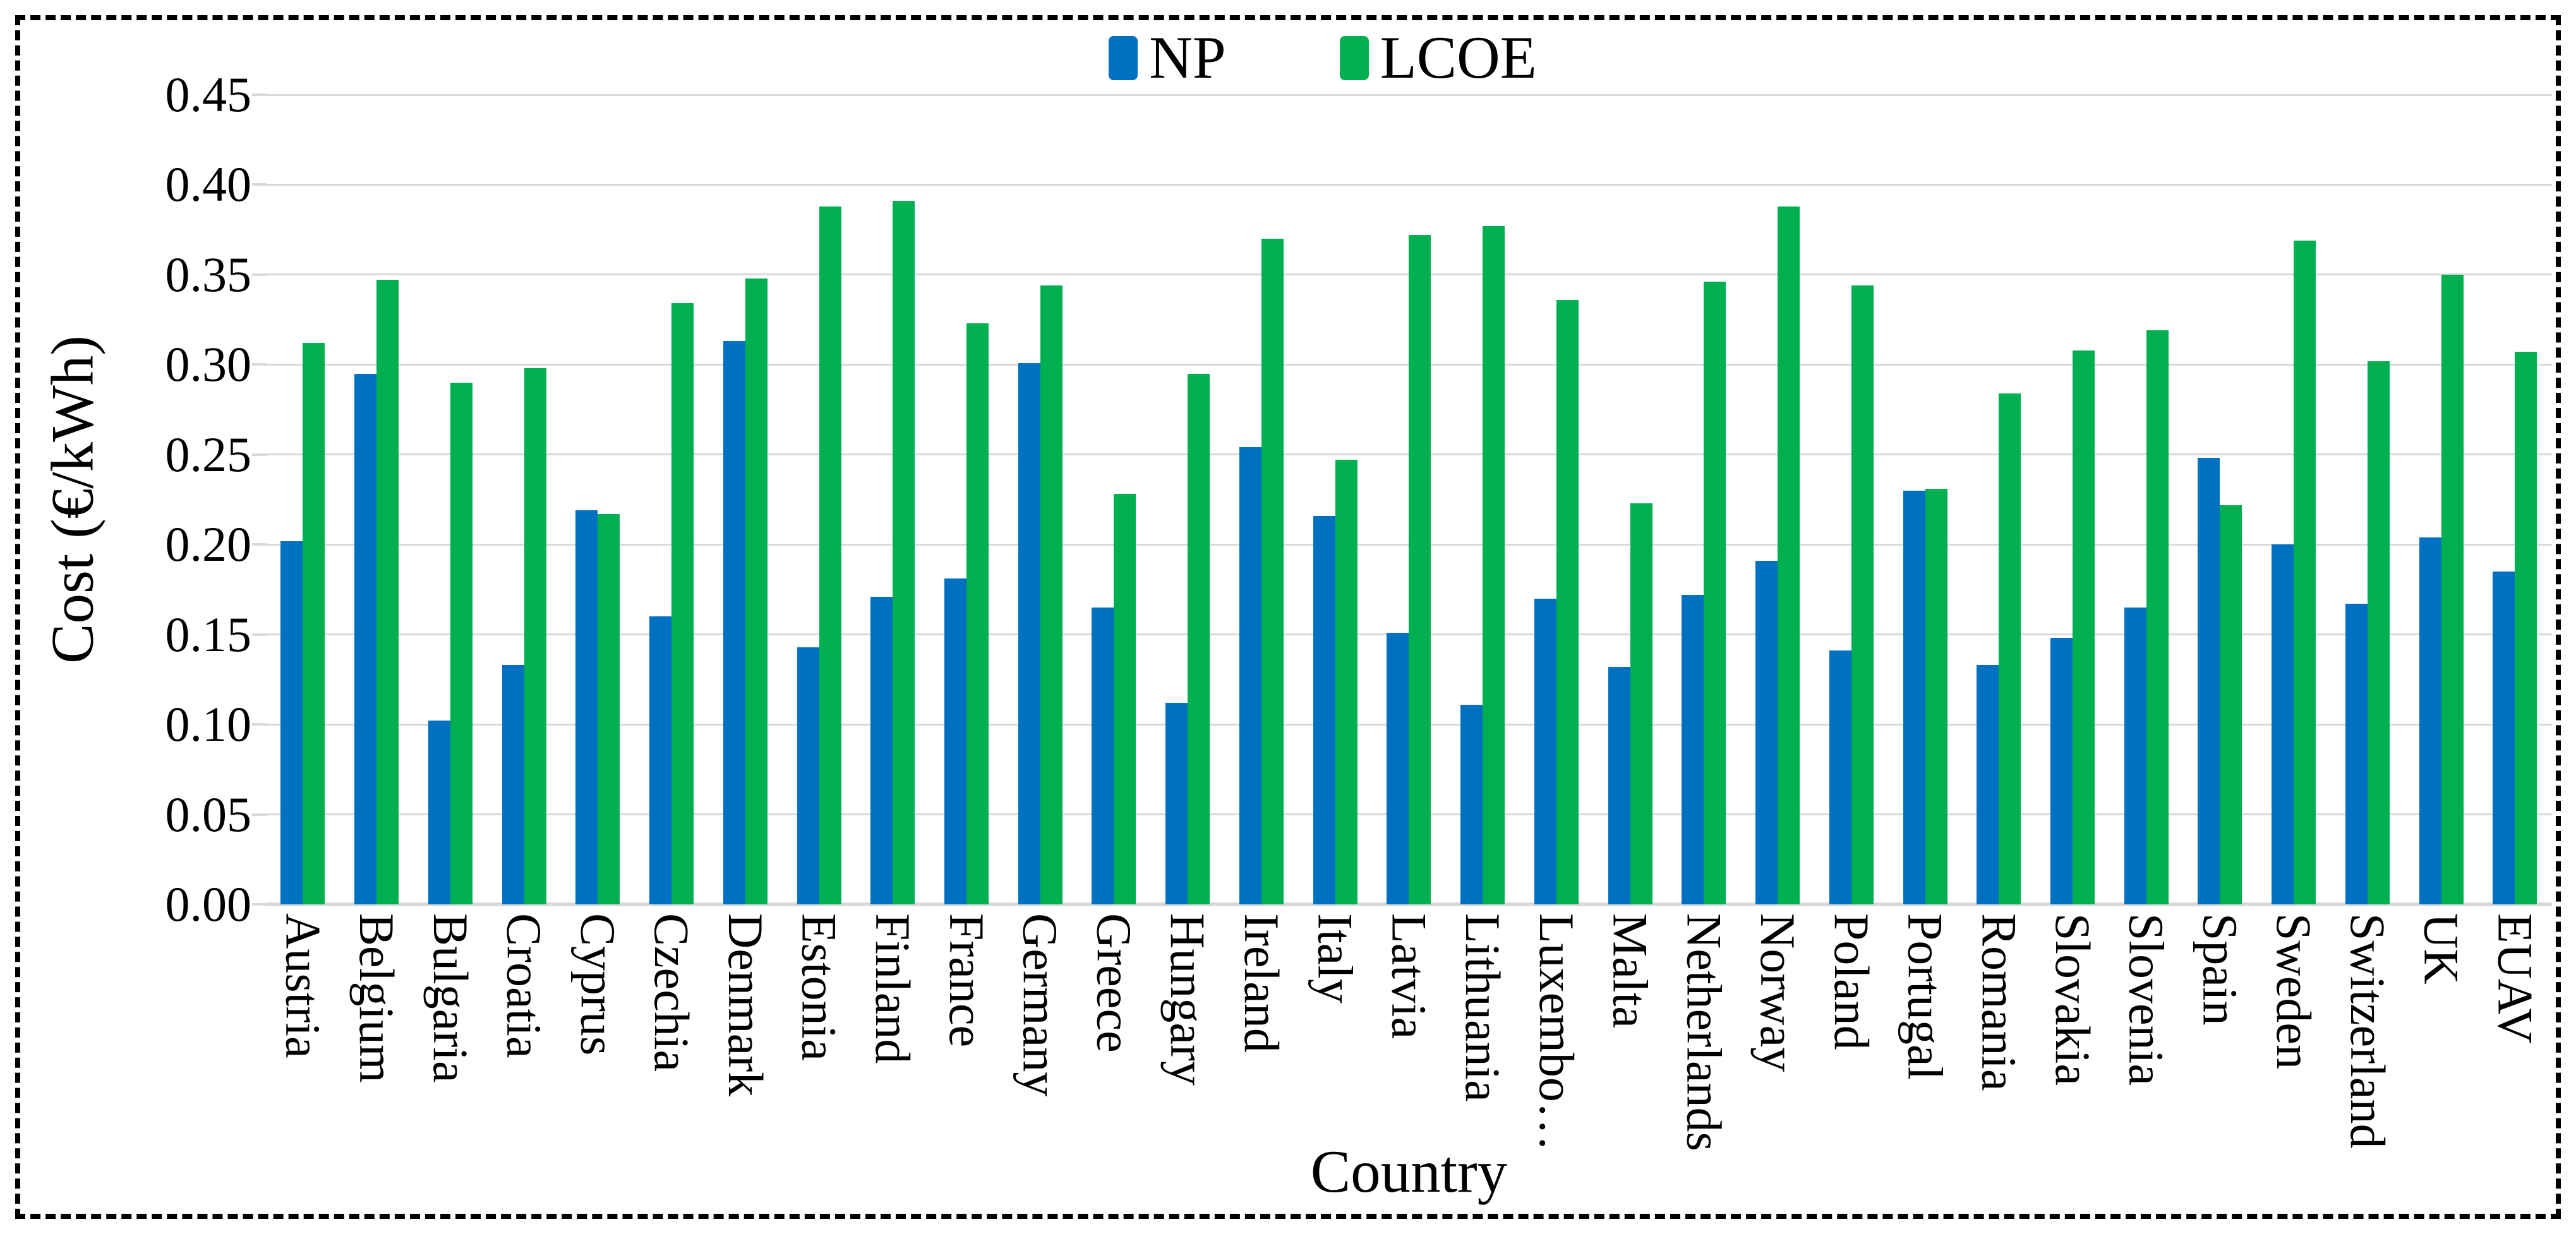 The width and height of the screenshot is (2576, 1234). I want to click on y-tick-label-0.45: 0.45, so click(209, 94).